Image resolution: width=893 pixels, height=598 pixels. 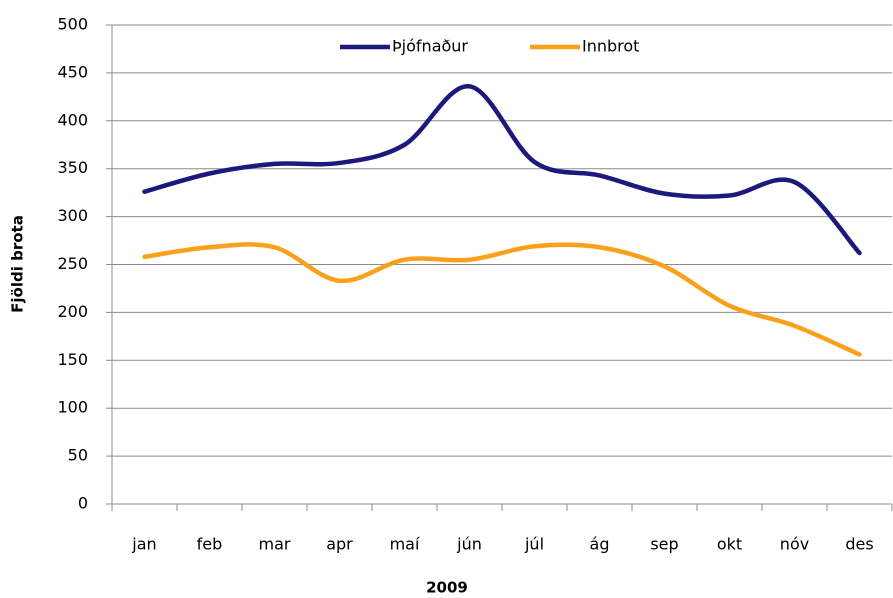 I want to click on legend-label: Innbrot, so click(x=610, y=46).